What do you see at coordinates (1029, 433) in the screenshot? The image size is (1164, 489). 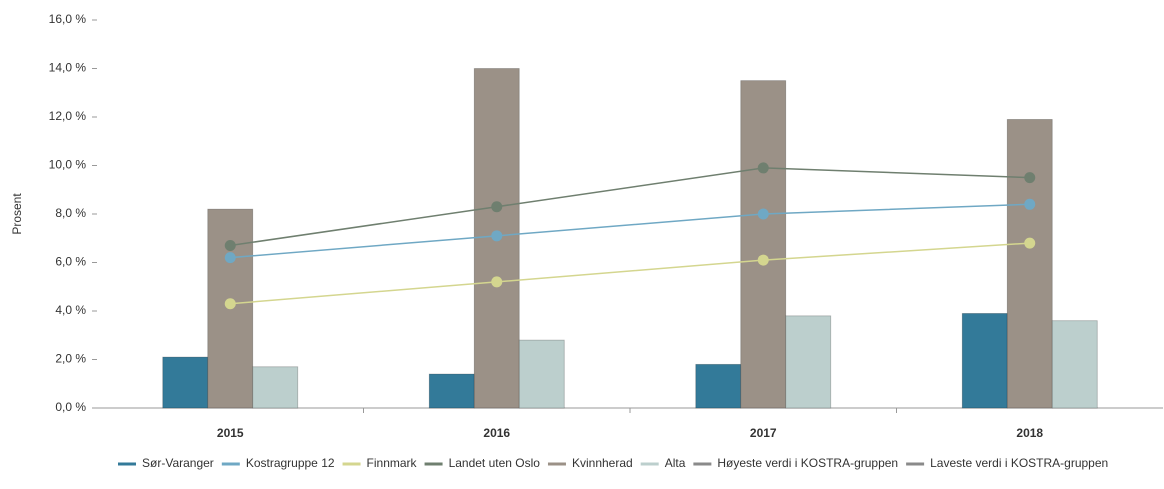 I see `x-tick-label: 2018` at bounding box center [1029, 433].